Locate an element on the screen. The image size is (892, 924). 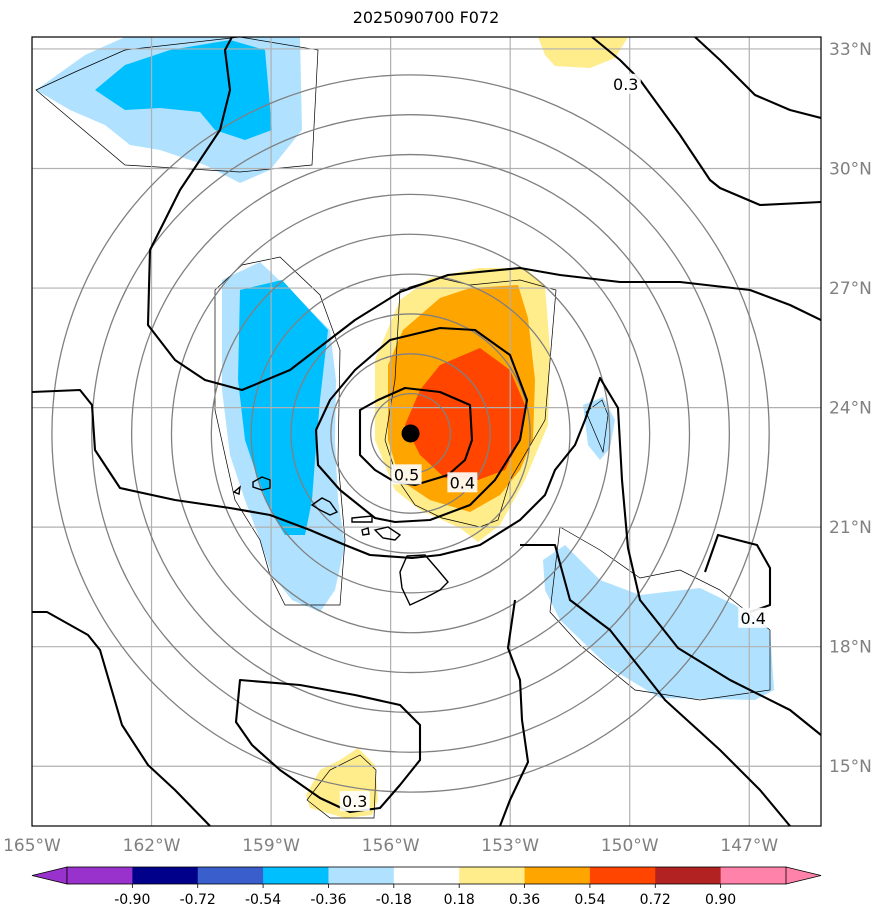
latitude-tick-label: 21°N is located at coordinates (850, 528).